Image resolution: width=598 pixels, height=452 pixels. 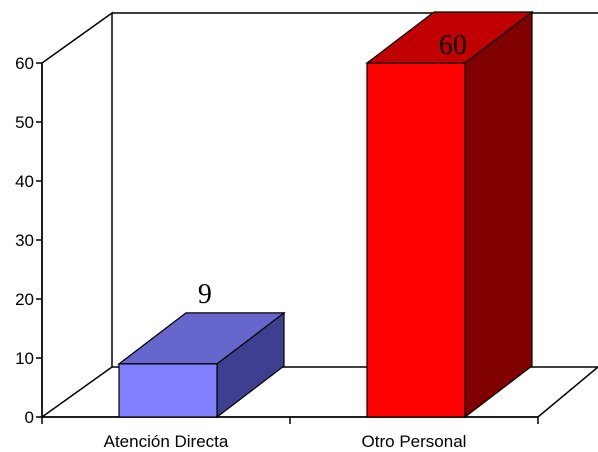 What do you see at coordinates (29, 417) in the screenshot?
I see `y-tick-label: 0` at bounding box center [29, 417].